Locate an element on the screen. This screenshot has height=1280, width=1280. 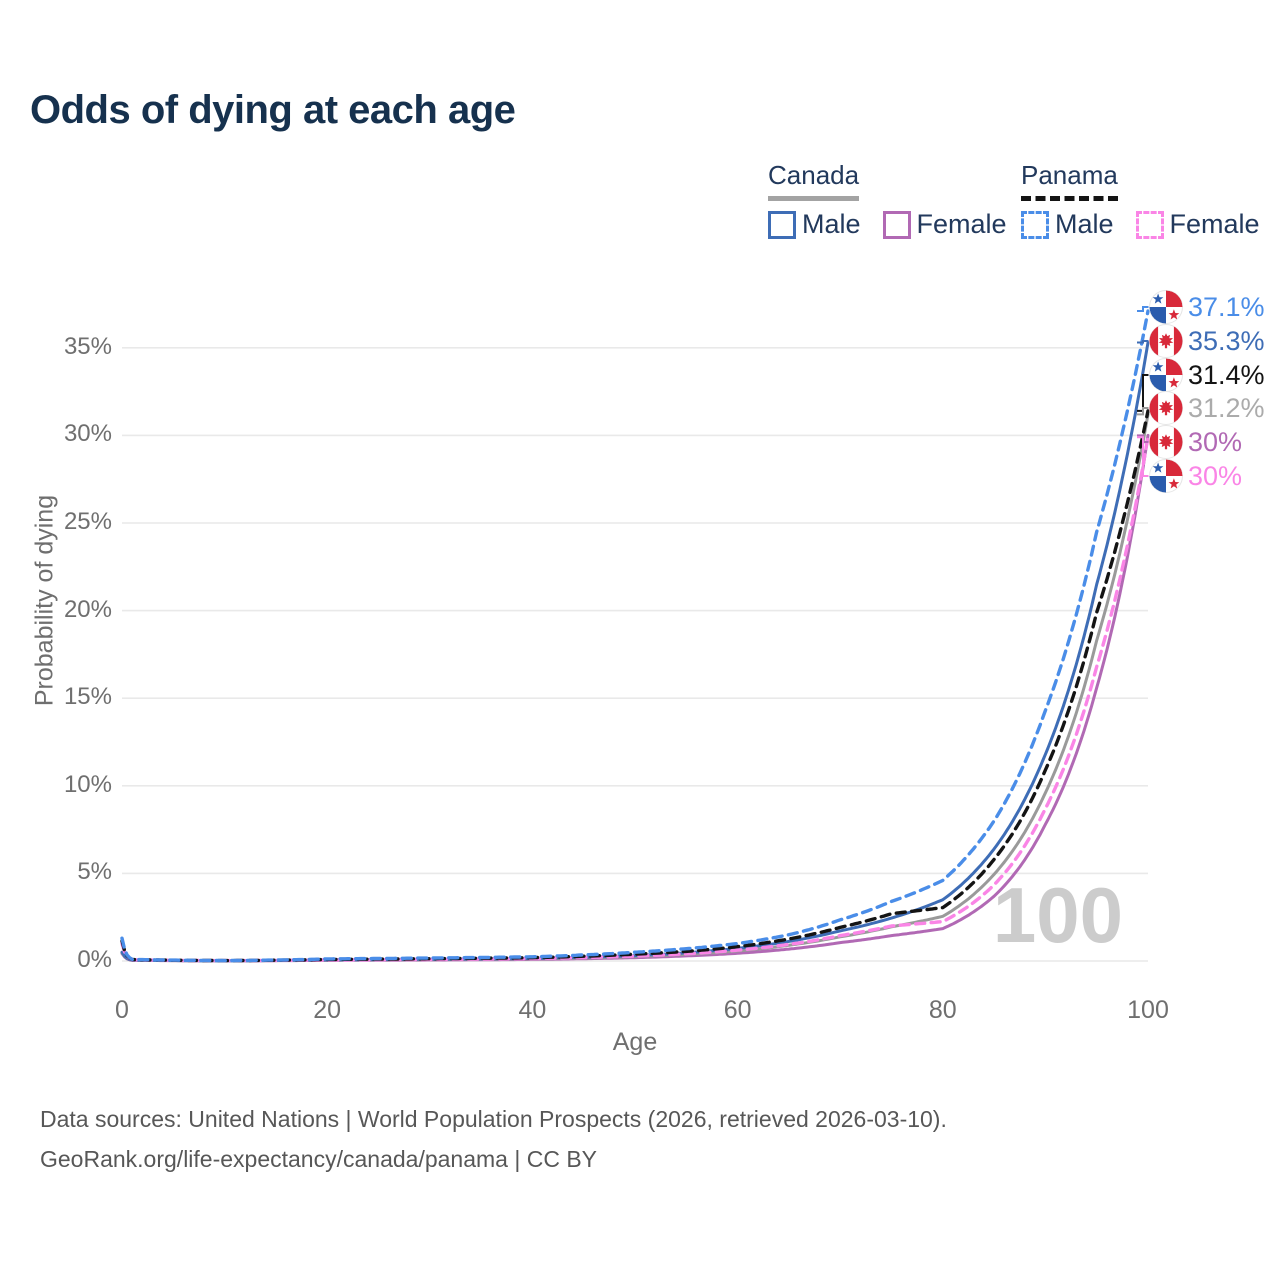
y-tick-label: 25% is located at coordinates (87, 521).